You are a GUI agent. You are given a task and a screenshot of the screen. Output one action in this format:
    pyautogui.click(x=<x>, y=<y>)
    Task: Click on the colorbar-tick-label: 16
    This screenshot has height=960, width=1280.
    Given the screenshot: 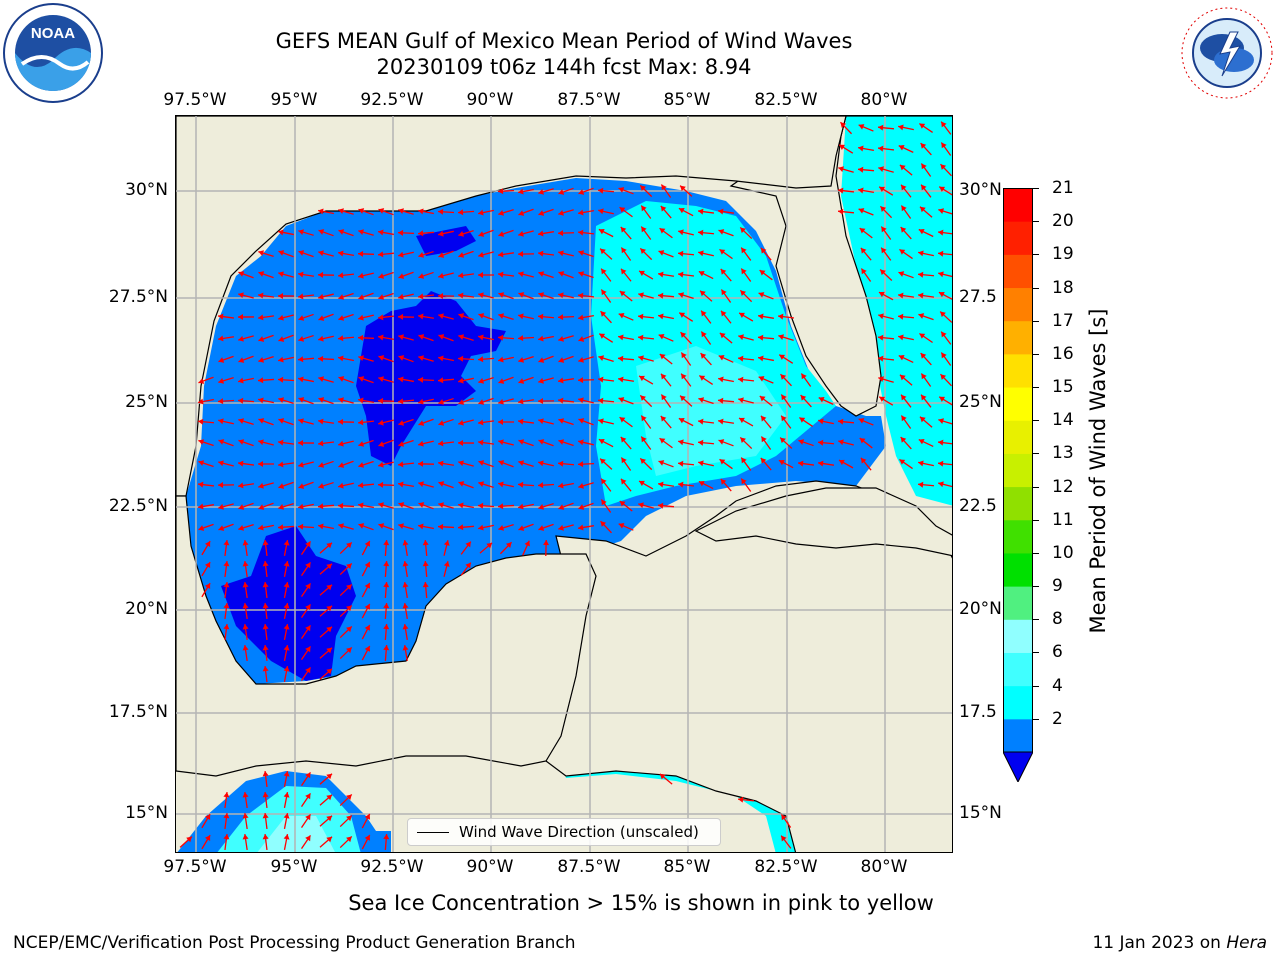 What is the action you would take?
    pyautogui.click(x=1063, y=353)
    